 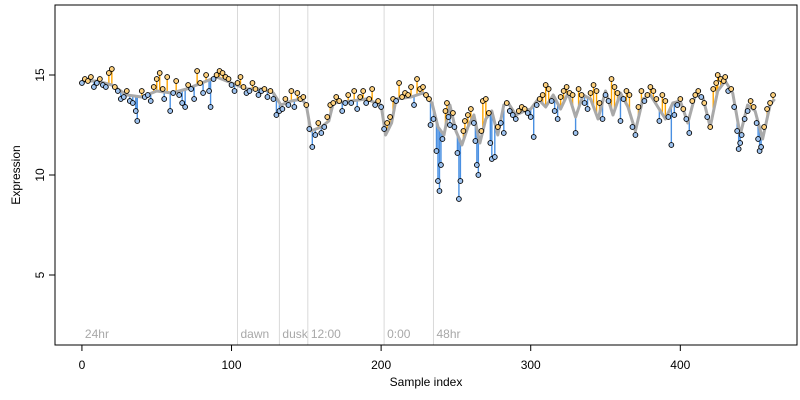 I want to click on marker-labels: 24hr dawn dusk 12:00 0:00 48hr, so click(x=273, y=334).